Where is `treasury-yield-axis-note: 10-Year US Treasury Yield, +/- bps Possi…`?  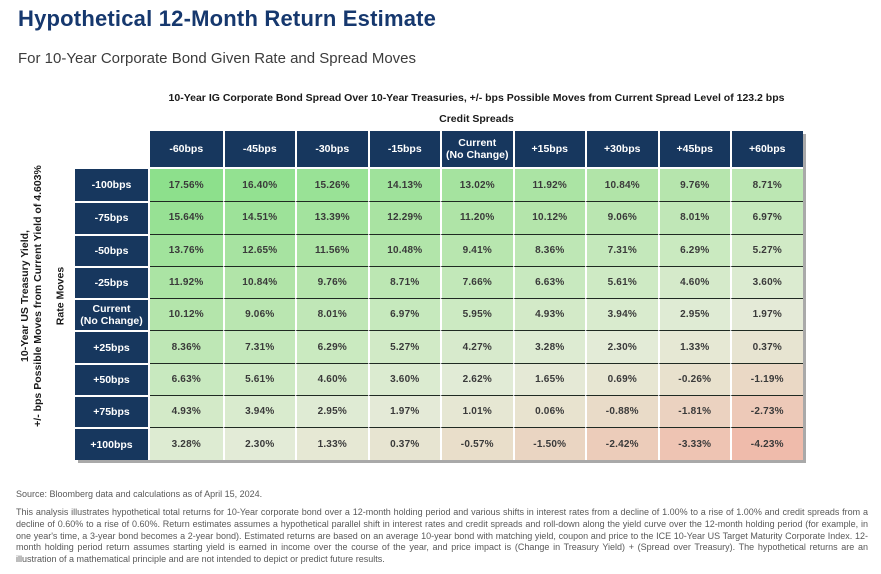
treasury-yield-axis-note: 10-Year US Treasury Yield, +/- bps Possi… is located at coordinates (32, 295).